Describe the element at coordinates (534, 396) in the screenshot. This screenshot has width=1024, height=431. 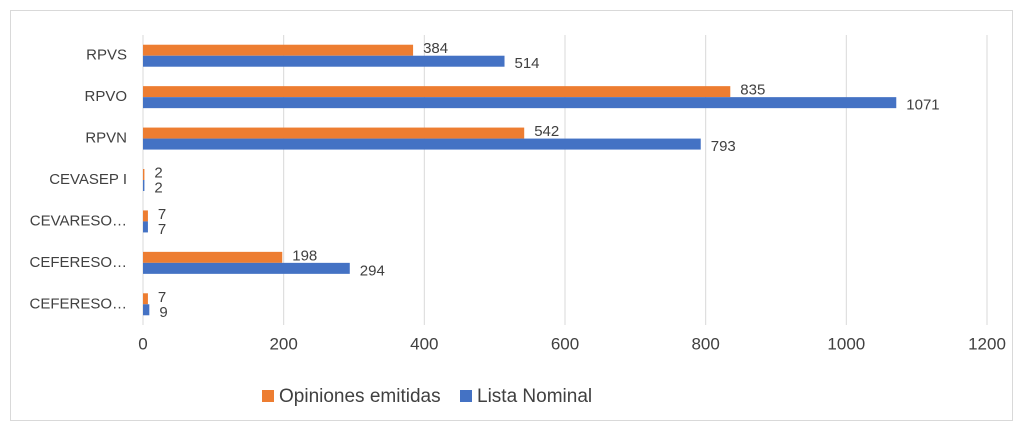
I see `legend-label: Lista Nominal` at that location.